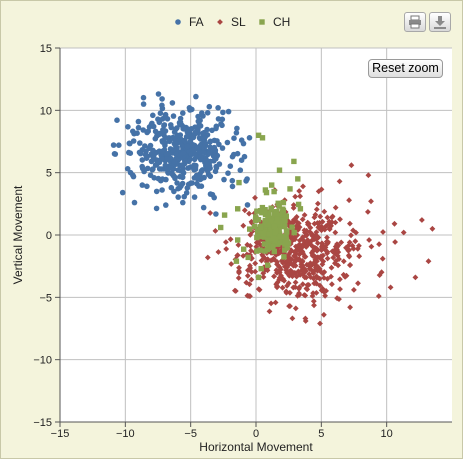 The width and height of the screenshot is (463, 459). What do you see at coordinates (231, 22) in the screenshot?
I see `legend-item-sl: SL` at bounding box center [231, 22].